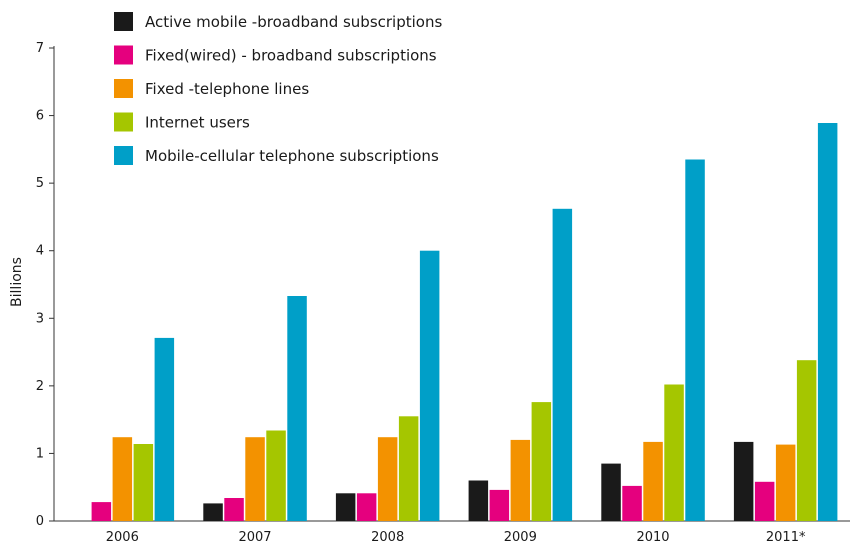 The height and width of the screenshot is (551, 861). Describe the element at coordinates (197, 123) in the screenshot. I see `legend-label: Internet users` at that location.